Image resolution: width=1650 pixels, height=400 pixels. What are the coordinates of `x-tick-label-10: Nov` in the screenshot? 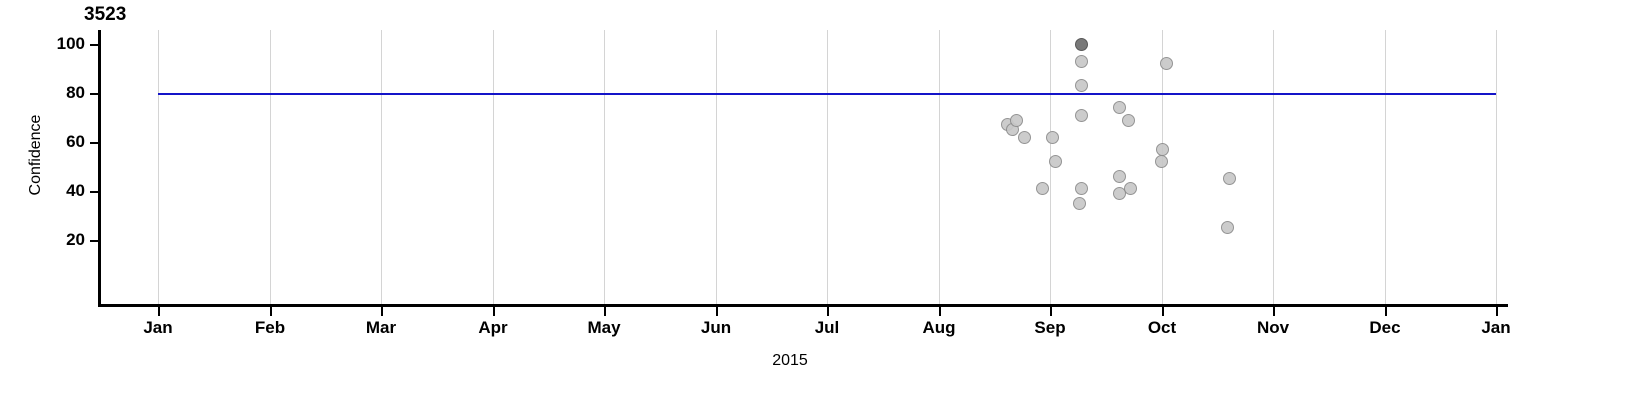 It's located at (1273, 327).